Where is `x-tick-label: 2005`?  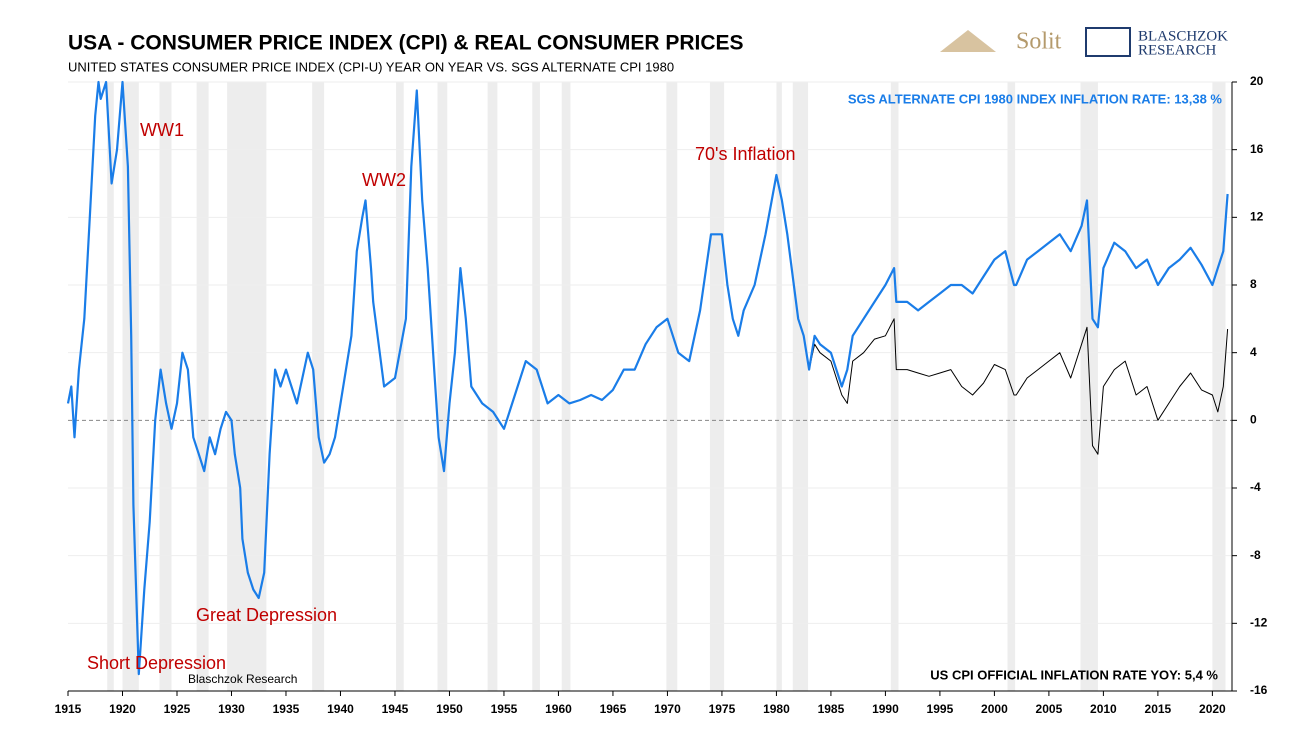 x-tick-label: 2005 is located at coordinates (1049, 709).